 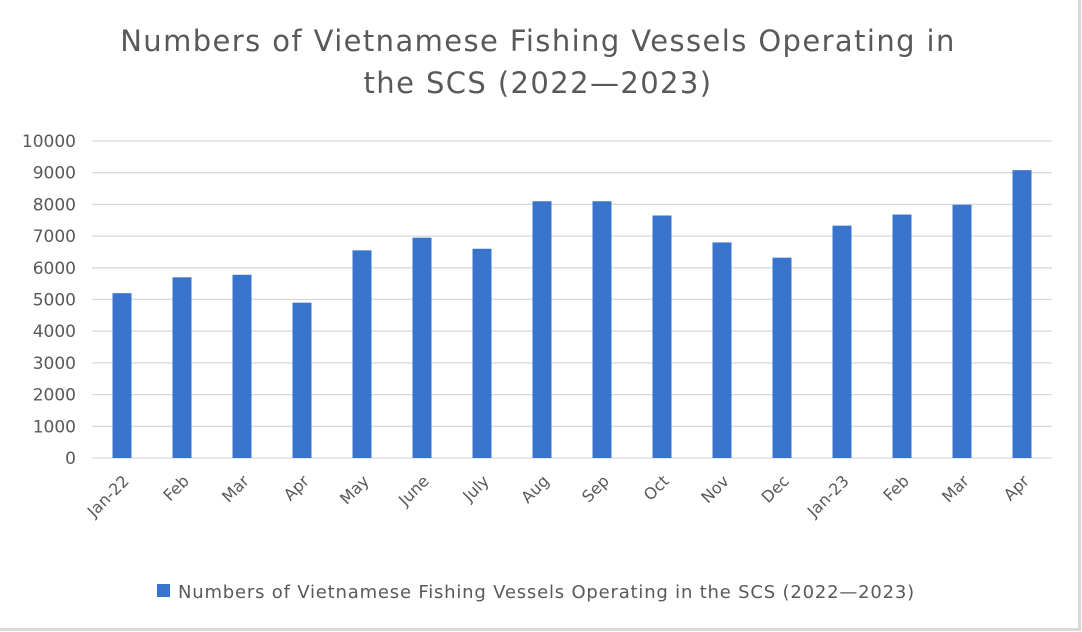 I want to click on chart-title-line-2: the SCS (2022—2023), so click(x=538, y=83).